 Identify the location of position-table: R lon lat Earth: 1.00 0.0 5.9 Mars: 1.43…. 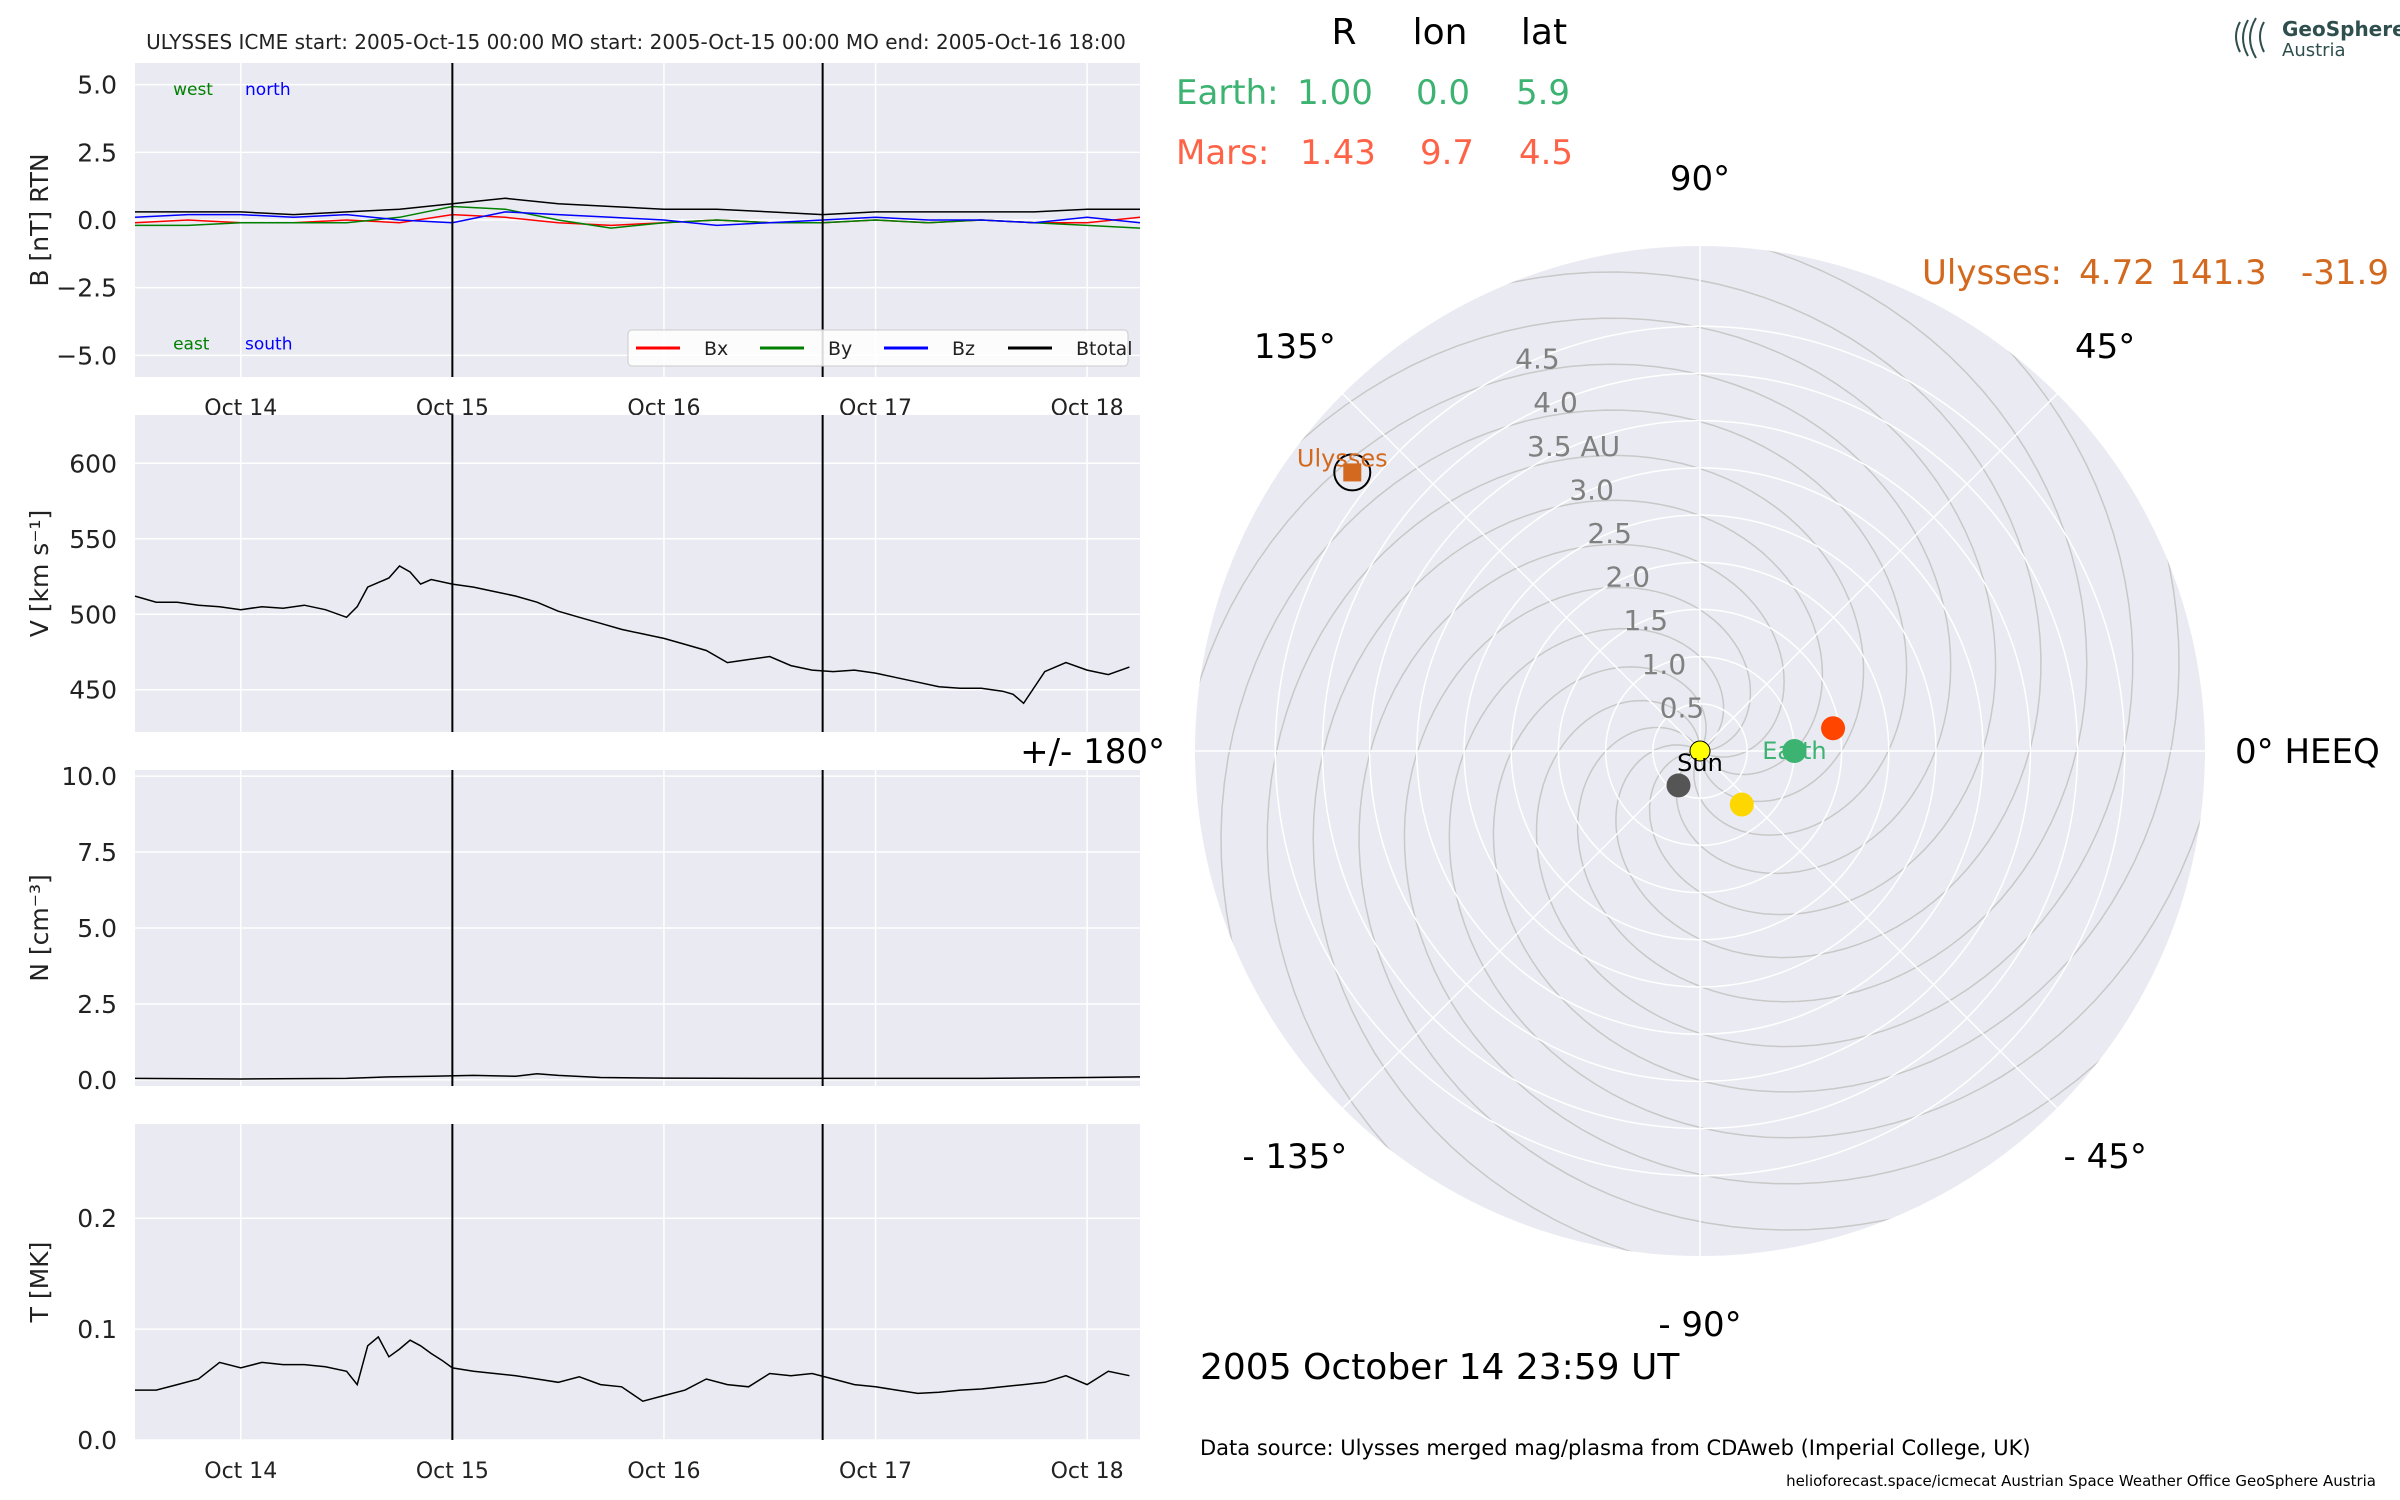
(1782, 152).